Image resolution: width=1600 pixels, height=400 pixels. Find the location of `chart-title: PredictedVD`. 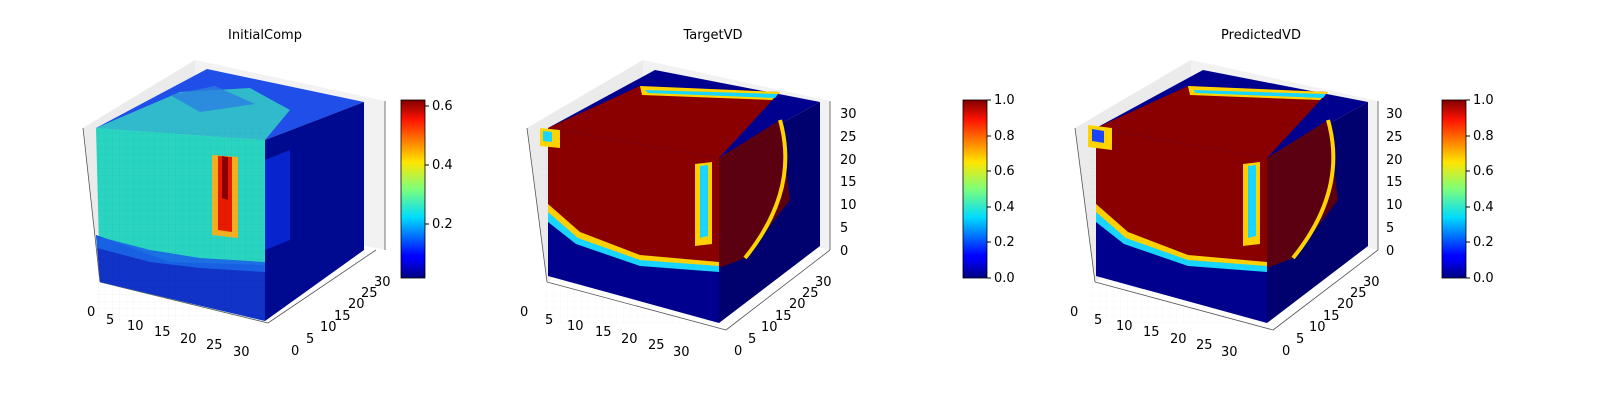

chart-title: PredictedVD is located at coordinates (1261, 35).